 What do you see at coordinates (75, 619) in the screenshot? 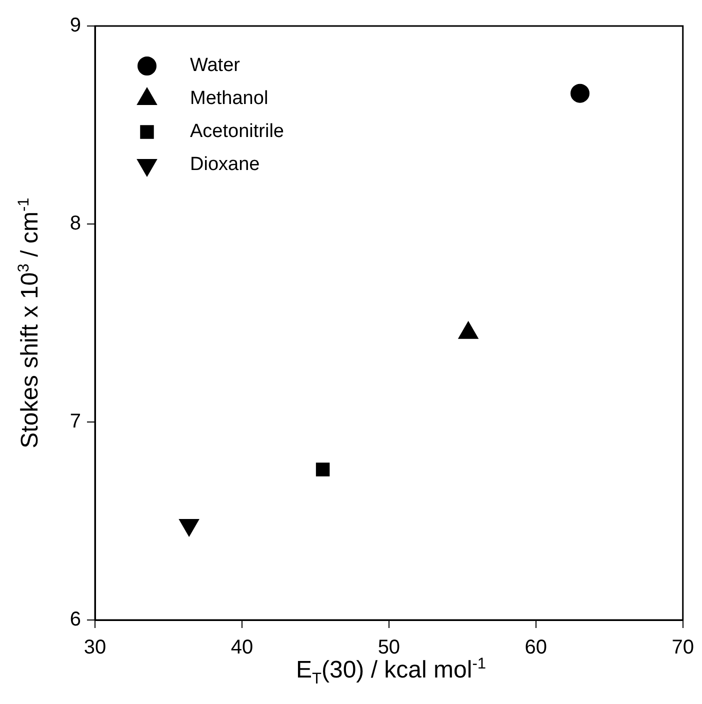
I see `y-tick-label: 6` at bounding box center [75, 619].